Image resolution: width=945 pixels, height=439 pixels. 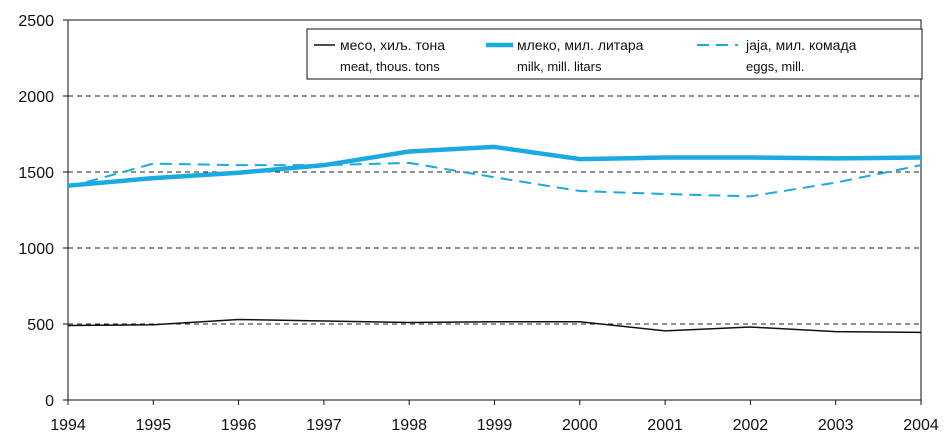 I want to click on x-tick-label-2003: 2003, so click(x=836, y=425).